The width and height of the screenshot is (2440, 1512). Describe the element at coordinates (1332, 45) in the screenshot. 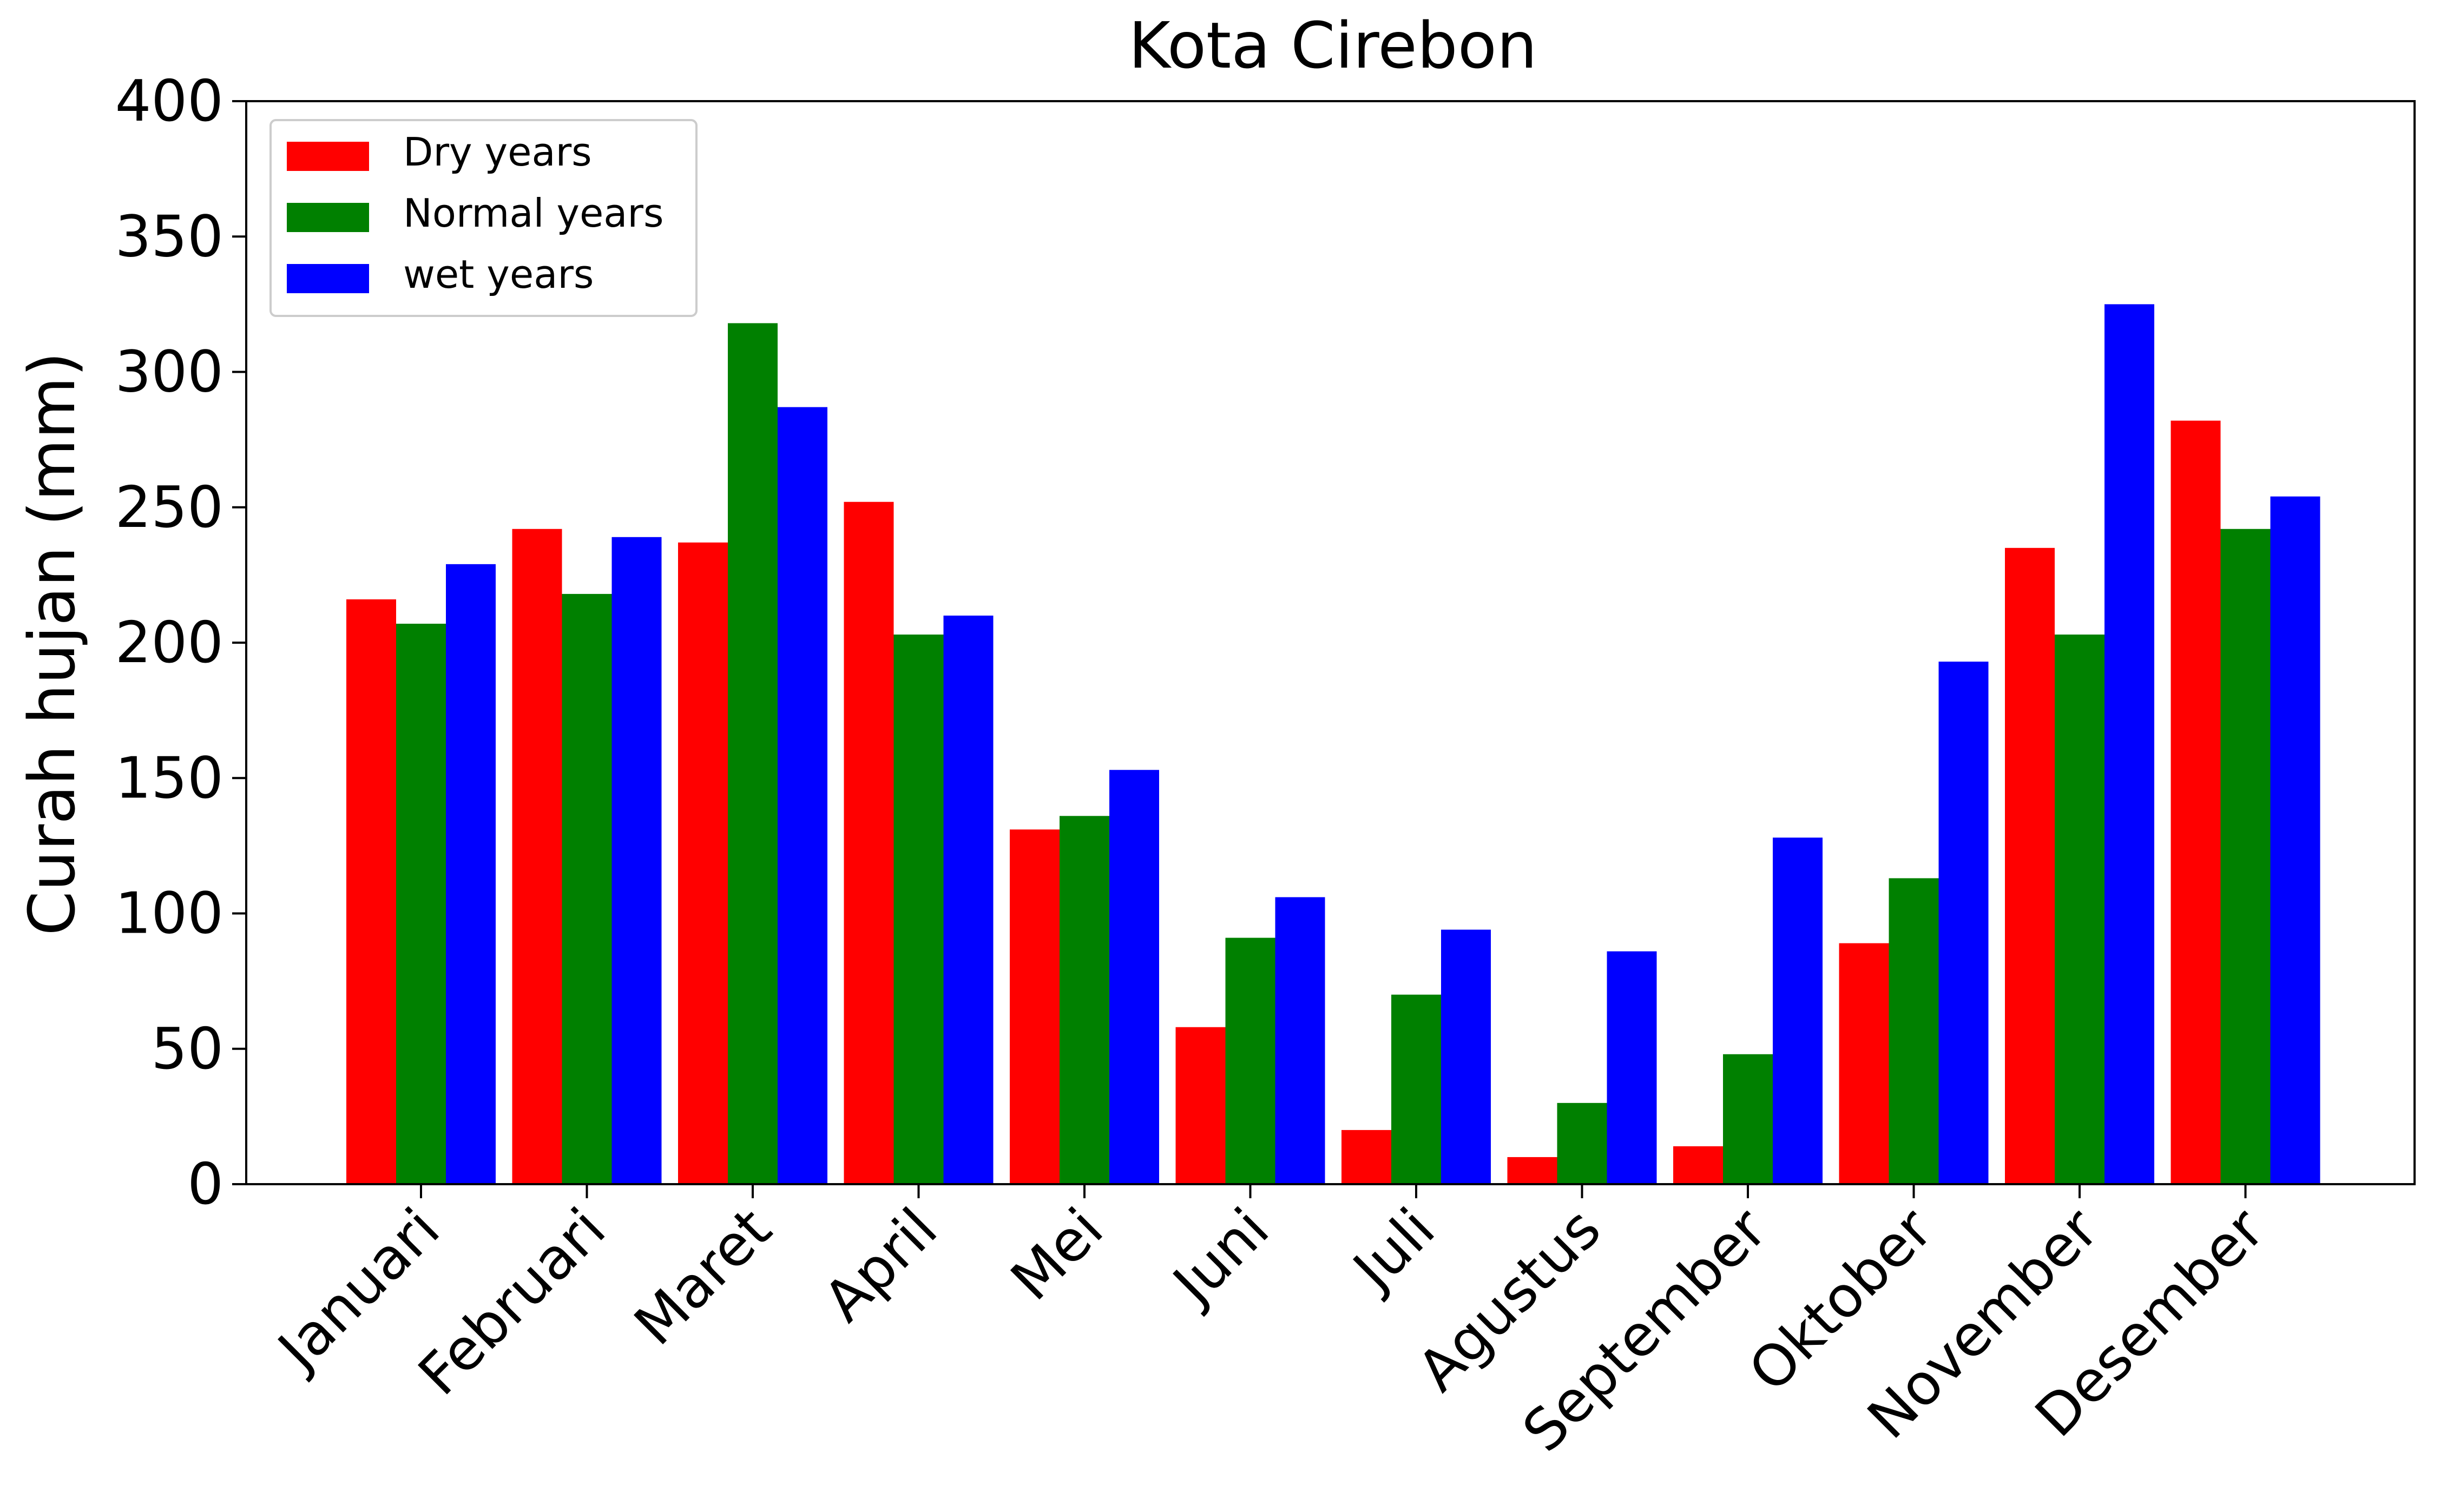

I see `chart-title: Kota Cirebon` at that location.